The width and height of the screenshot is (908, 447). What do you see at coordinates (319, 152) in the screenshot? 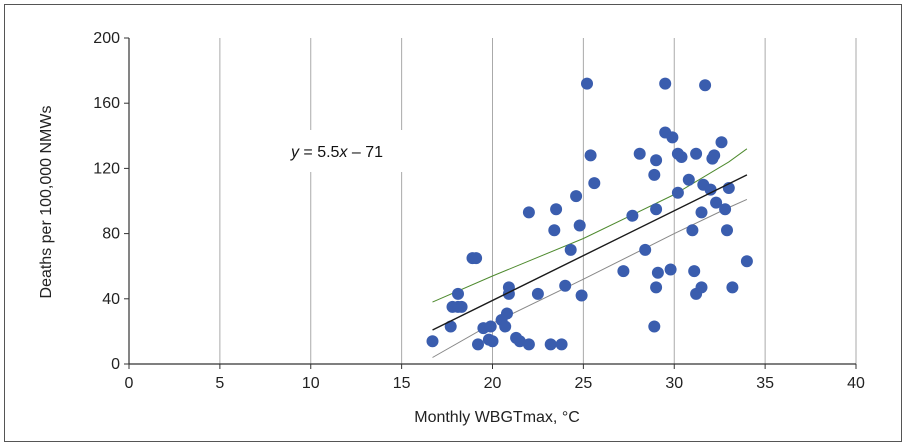
I see `equation-middle: = 5.5` at bounding box center [319, 152].